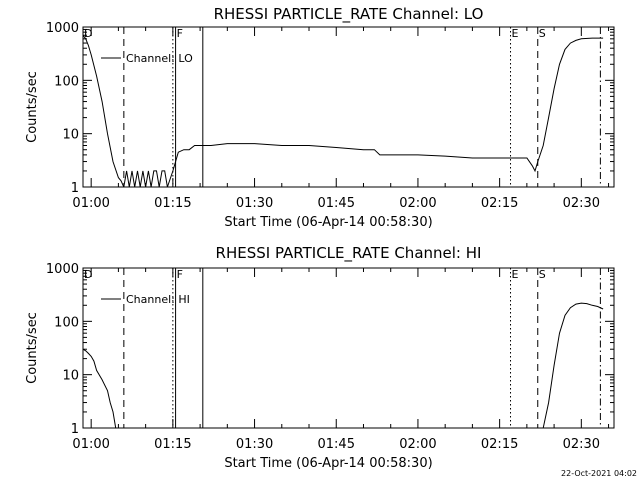 The width and height of the screenshot is (640, 480). I want to click on chart-title: RHESSI PARTICLE_RATE Channel: HI, so click(349, 253).